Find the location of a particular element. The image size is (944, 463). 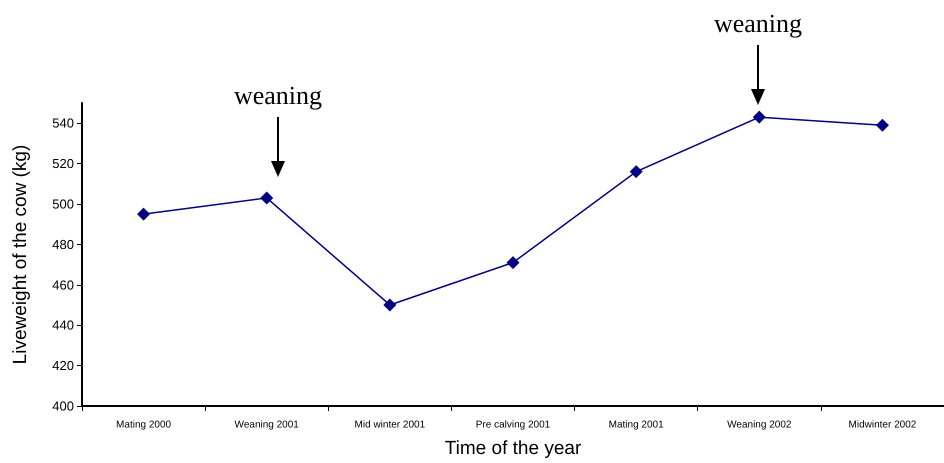

y-tick-label: 400 is located at coordinates (63, 406).